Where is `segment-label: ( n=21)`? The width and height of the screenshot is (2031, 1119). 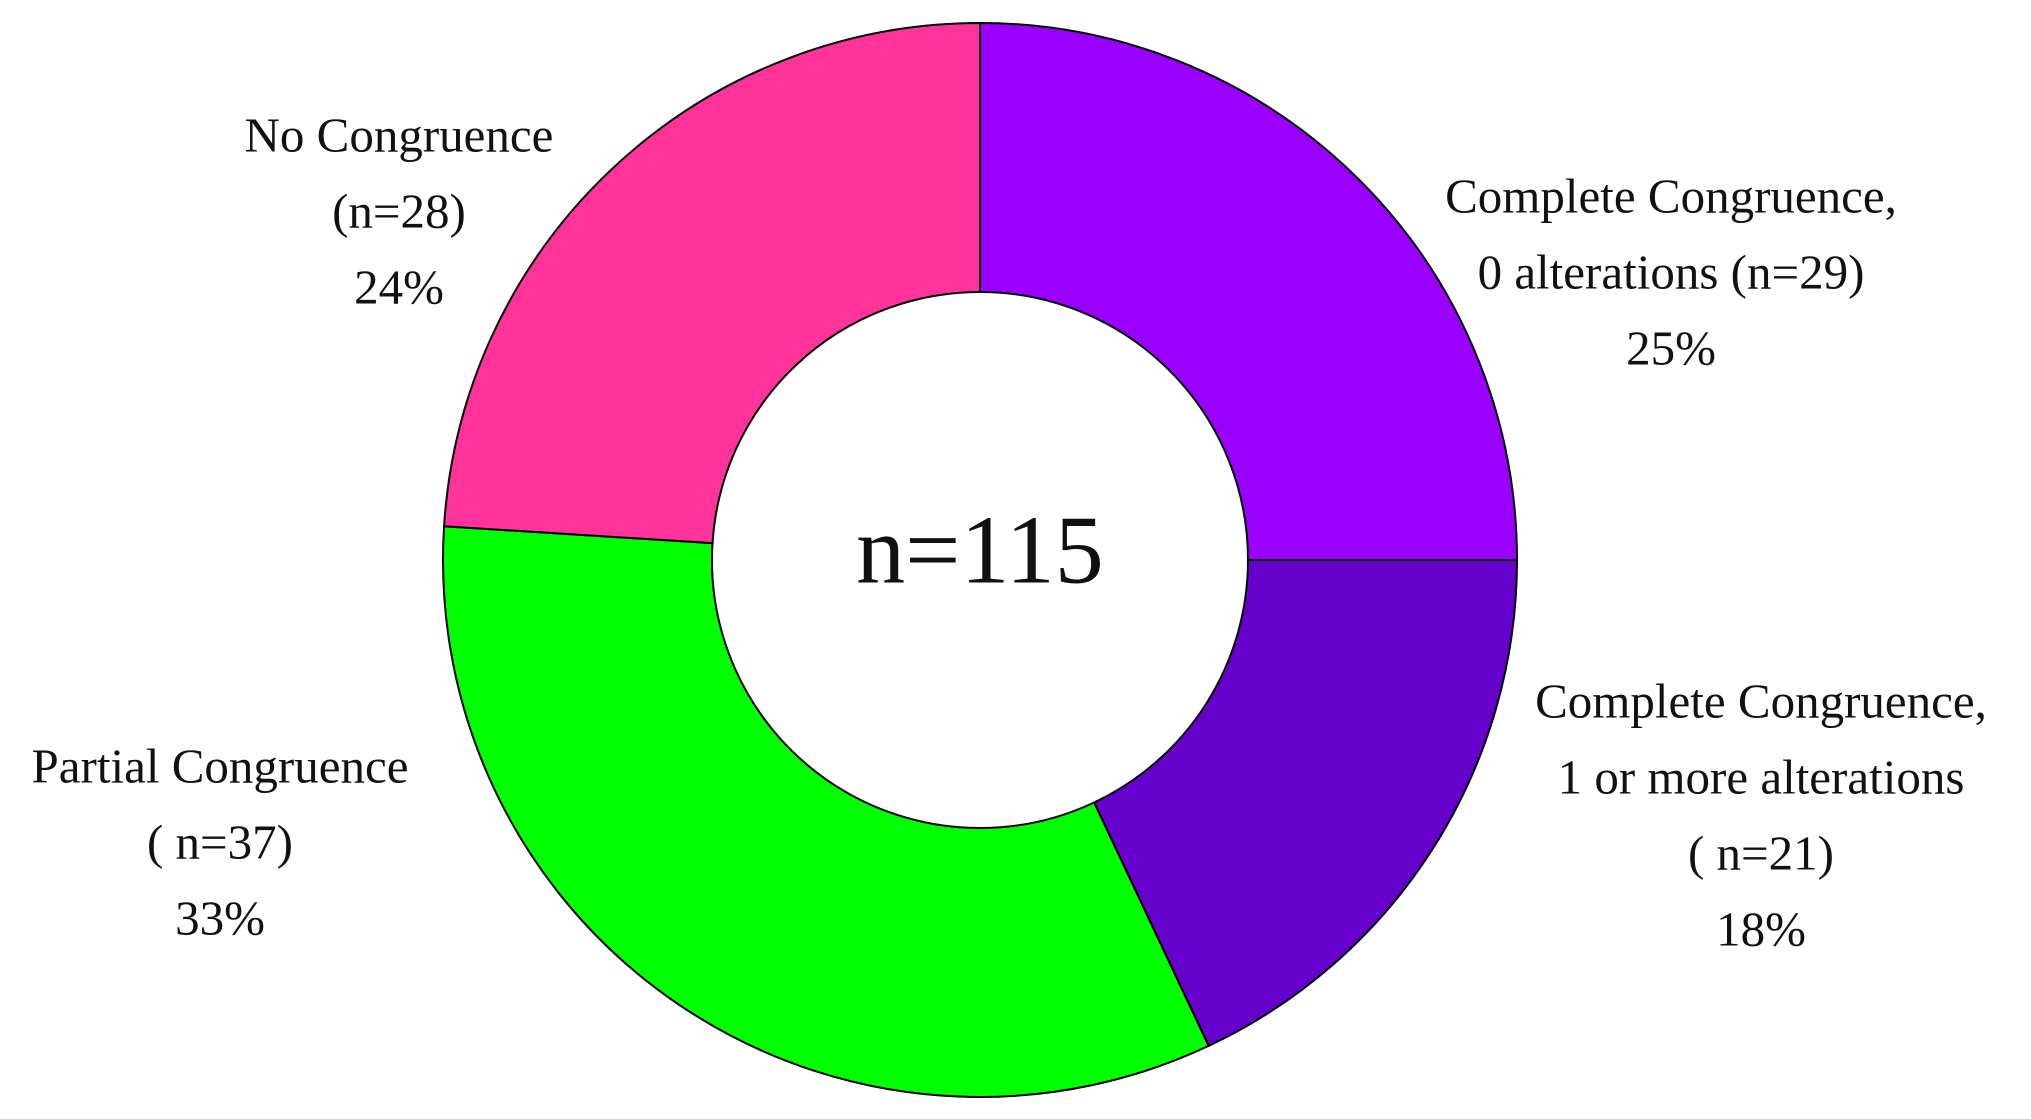
segment-label: ( n=21) is located at coordinates (1761, 852).